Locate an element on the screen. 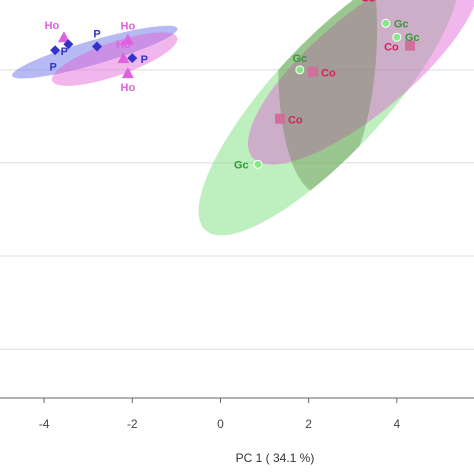 Image resolution: width=474 pixels, height=474 pixels. ellipse-overlap is located at coordinates (328, 98).